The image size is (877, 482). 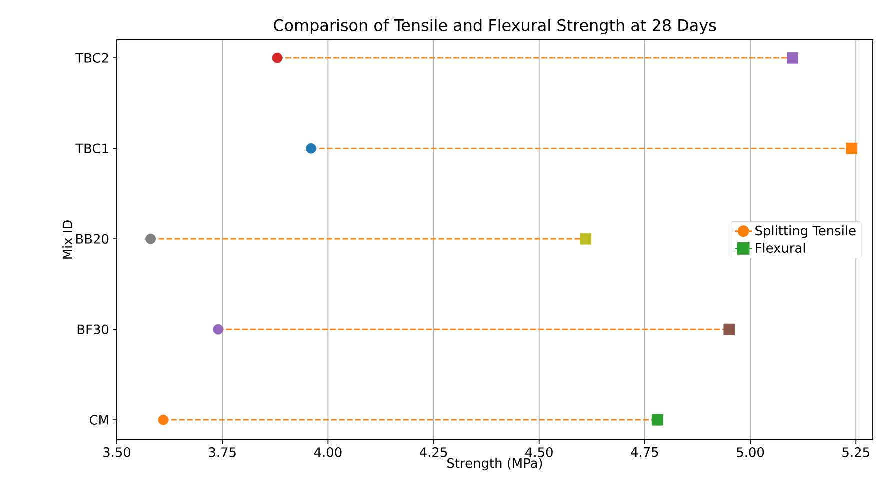 I want to click on y-tick-label: BF30, so click(x=93, y=329).